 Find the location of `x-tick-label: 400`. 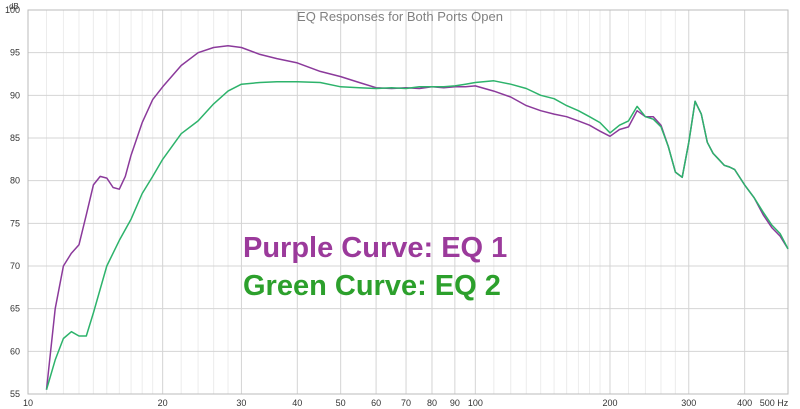

x-tick-label: 400 is located at coordinates (744, 403).